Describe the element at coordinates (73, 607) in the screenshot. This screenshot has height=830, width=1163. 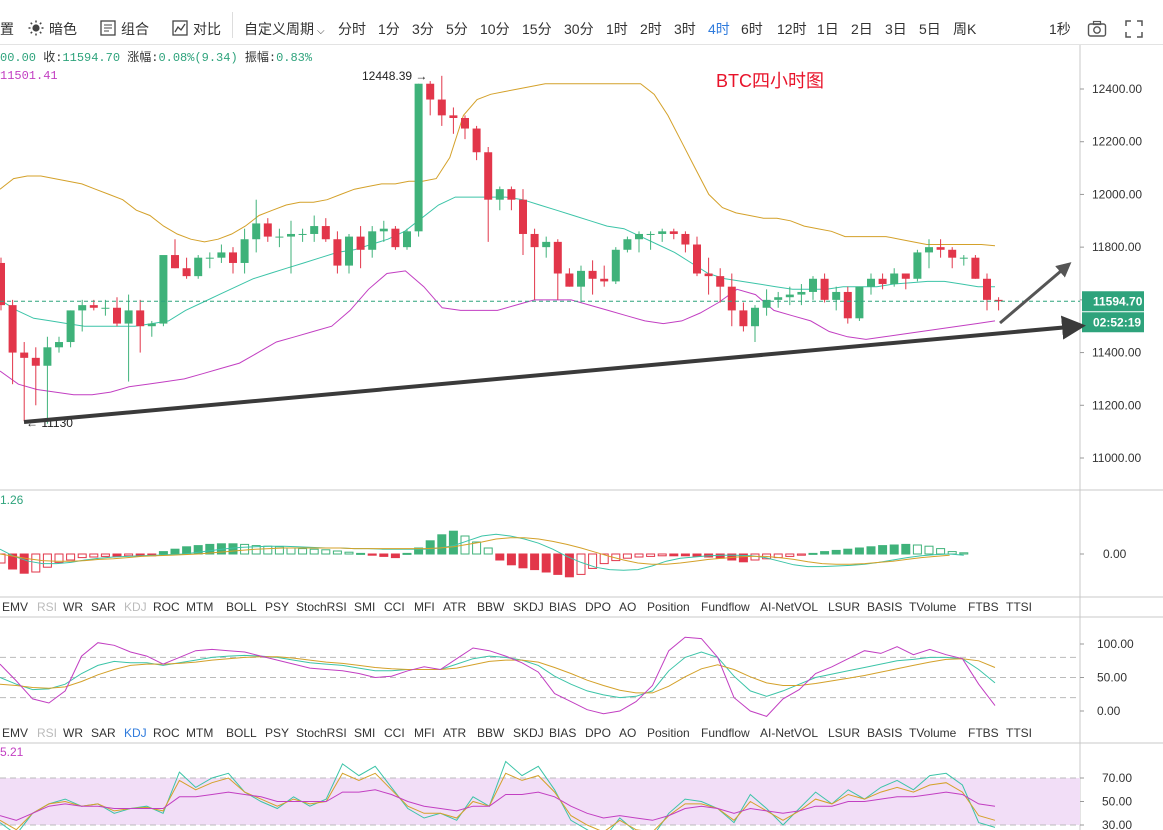
I see `tab1-WR: WR` at that location.